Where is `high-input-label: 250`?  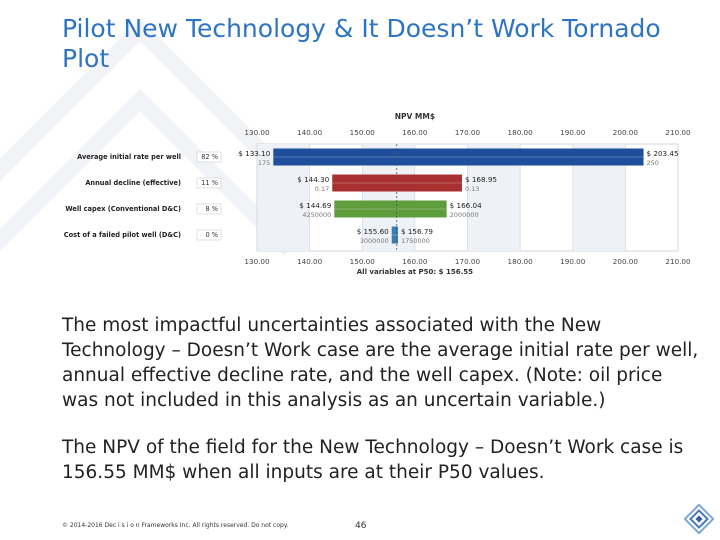 high-input-label: 250 is located at coordinates (653, 163).